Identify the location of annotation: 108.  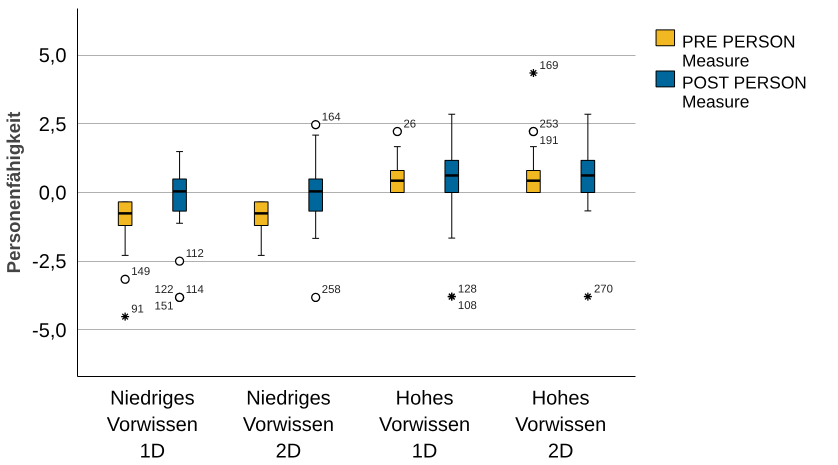
(467, 306).